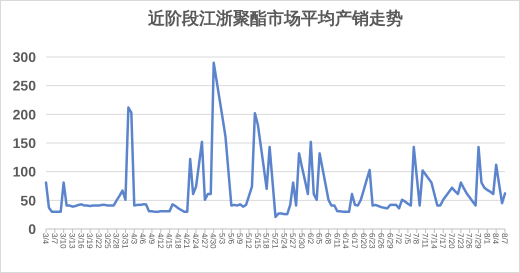 This screenshot has height=273, width=520. I want to click on x-tick-label: 4/30, so click(213, 241).